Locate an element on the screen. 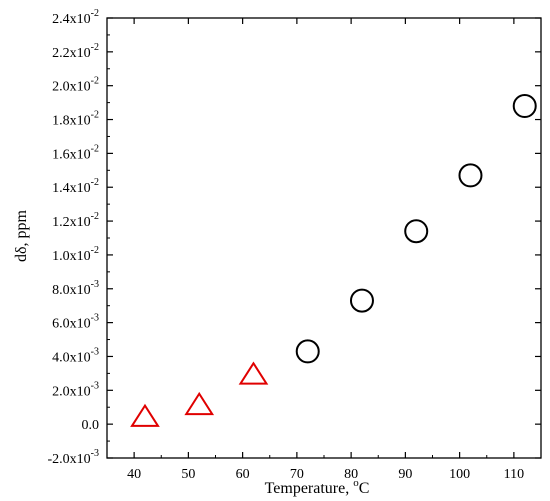 This screenshot has height=501, width=550. x-axis-title: Temperature, oC is located at coordinates (317, 487).